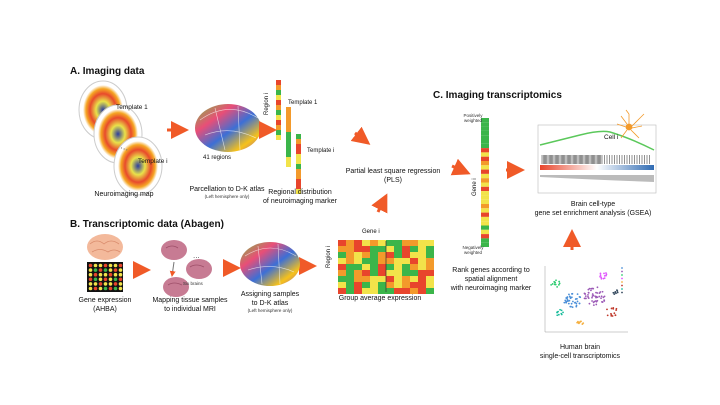 This screenshot has height=405, width=720. What do you see at coordinates (153, 161) in the screenshot?
I see `template-i-label: Template i` at bounding box center [153, 161].